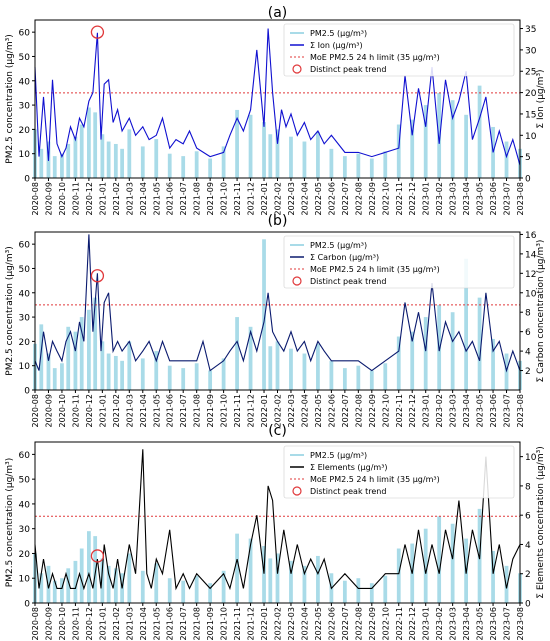 This screenshot has height=641, width=550. Describe the element at coordinates (264, 623) in the screenshot. I see `x-tick-label: 2022-01` at that location.